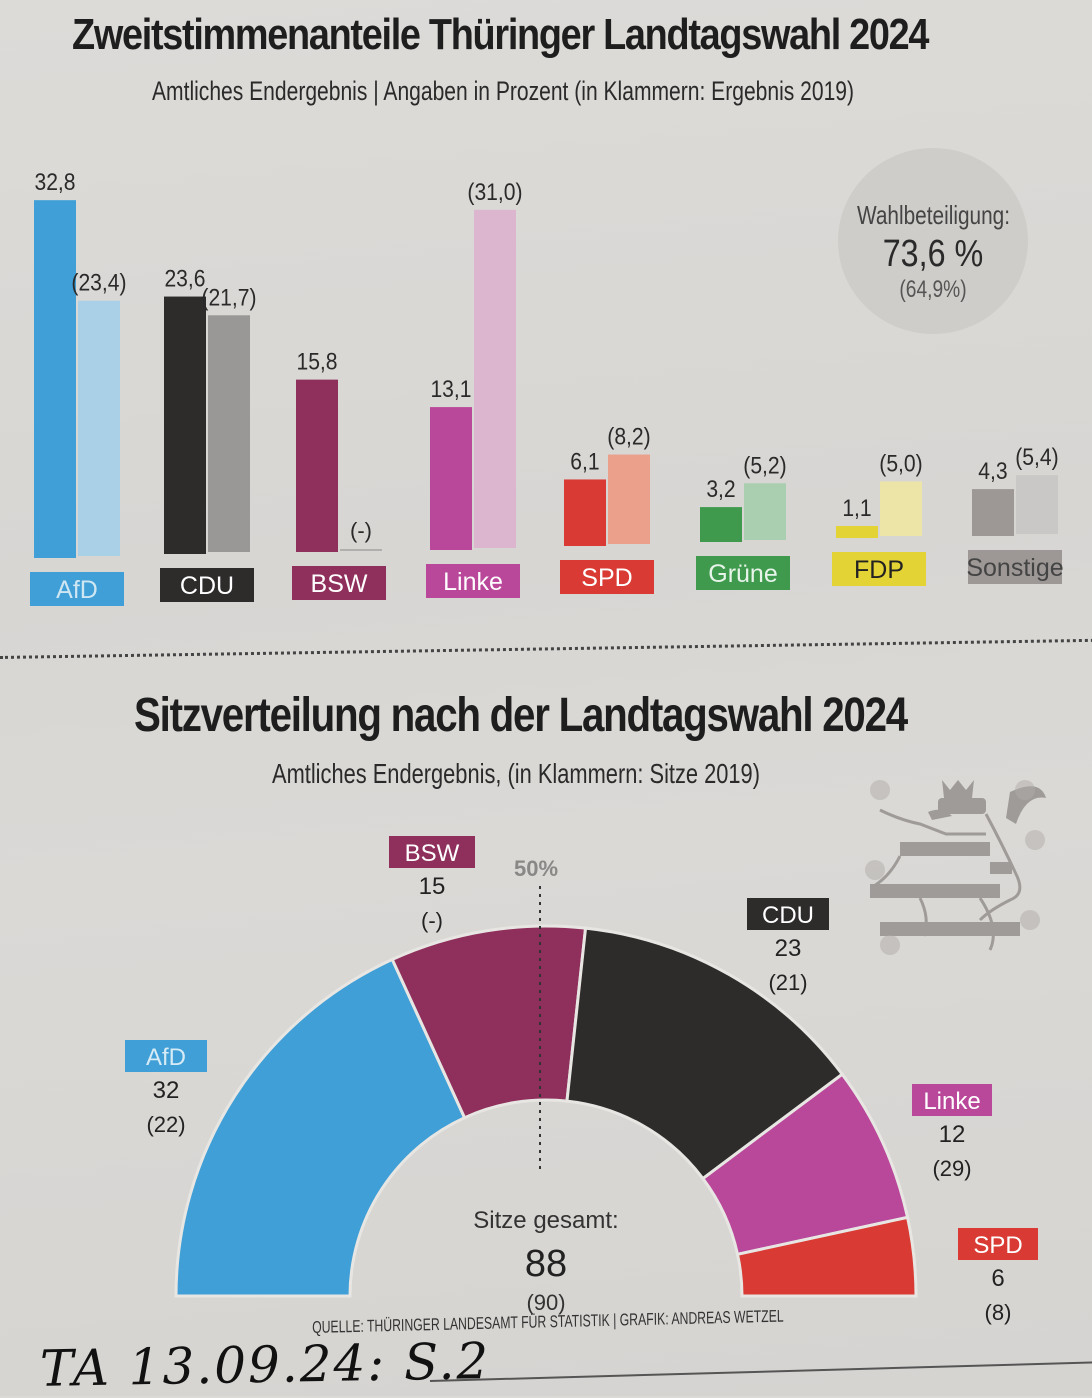 This screenshot has height=1398, width=1092. I want to click on bar-value-label-gruene-2019: (5,2), so click(764, 465).